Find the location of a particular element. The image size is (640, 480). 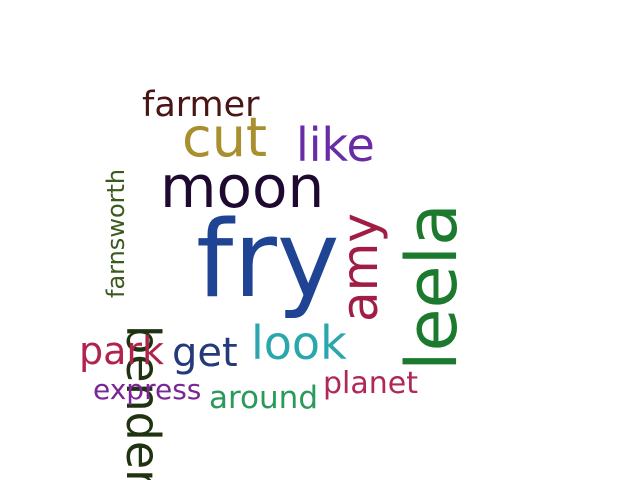

word-look: look is located at coordinates (299, 343).